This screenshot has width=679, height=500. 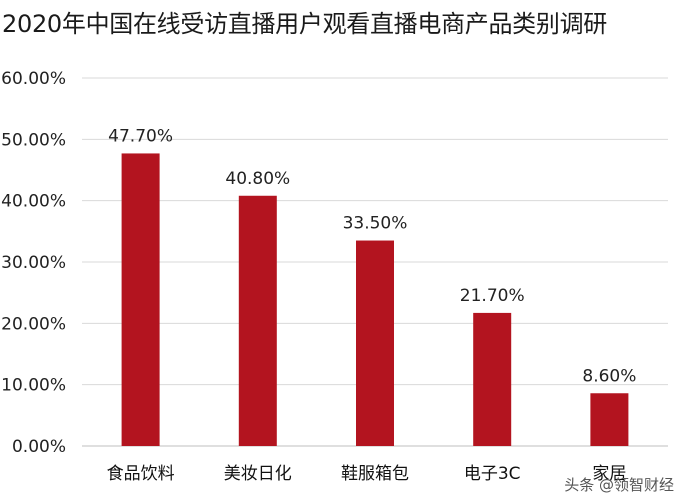 I want to click on watermark-text: 头条 @领智财经, so click(x=619, y=485).